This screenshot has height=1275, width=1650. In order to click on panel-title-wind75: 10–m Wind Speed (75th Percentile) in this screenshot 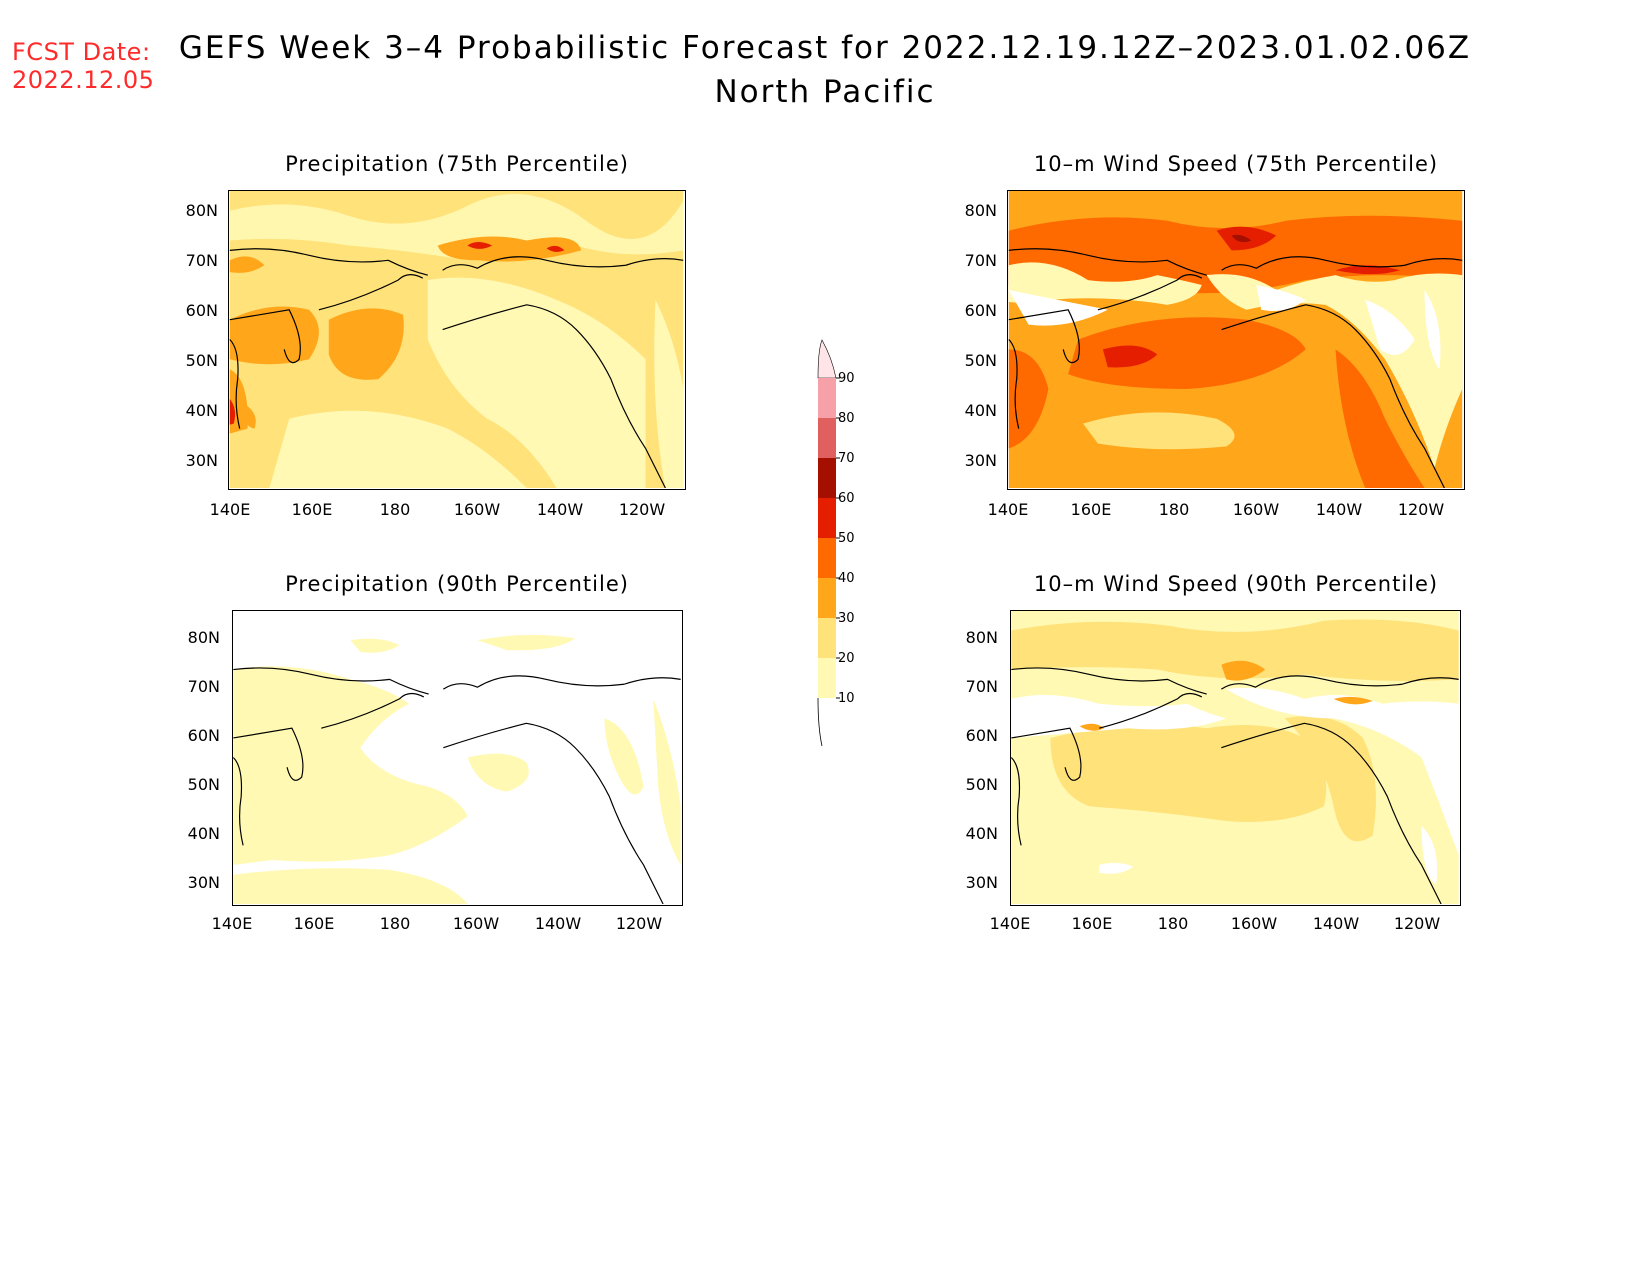, I will do `click(1236, 164)`.